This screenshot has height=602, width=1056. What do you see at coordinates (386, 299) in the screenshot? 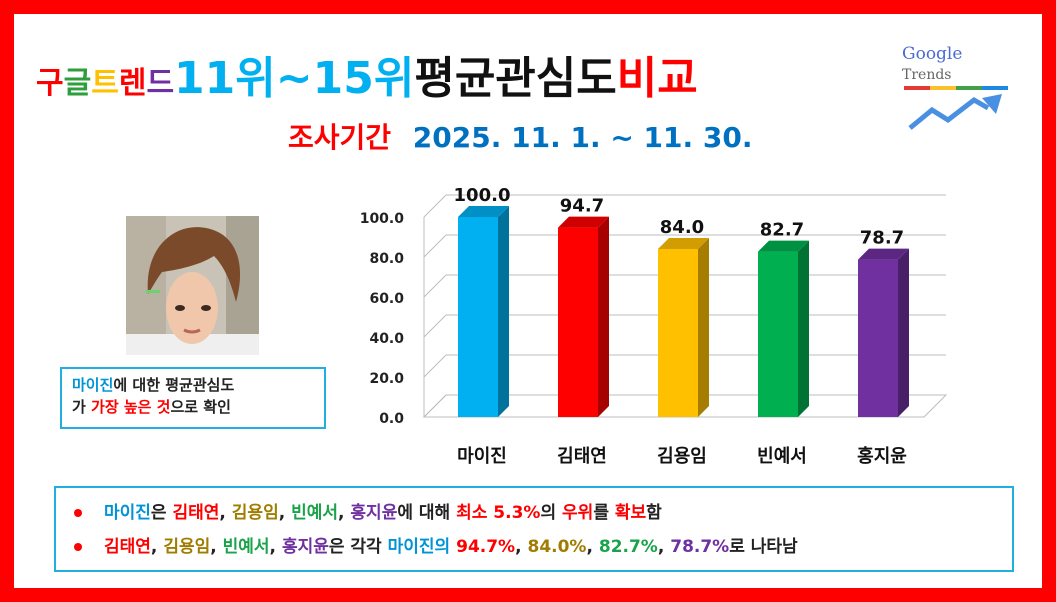
I see `y-tick-label: 60.0` at bounding box center [386, 299].